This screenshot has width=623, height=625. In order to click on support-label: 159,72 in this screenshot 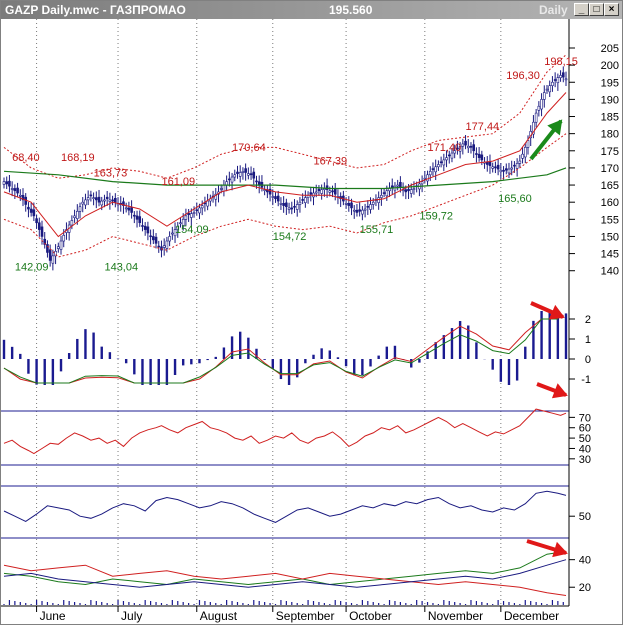, I will do `click(436, 216)`.